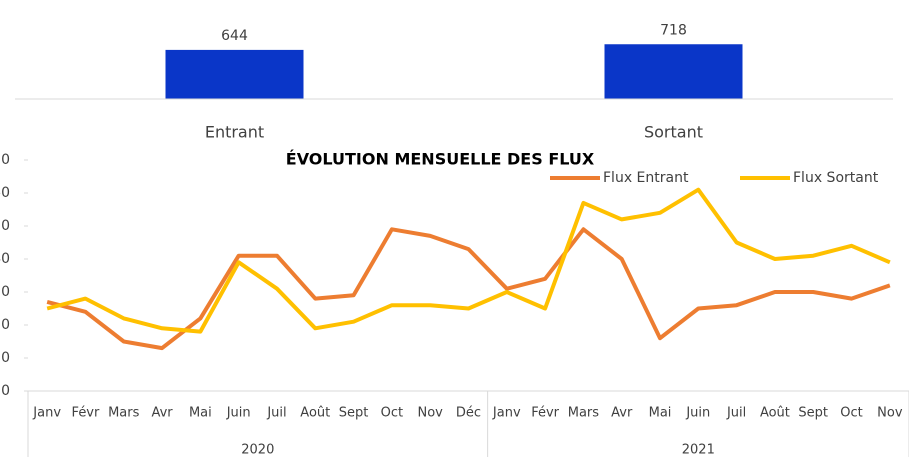  Describe the element at coordinates (5, 193) in the screenshot. I see `y-tick-label: 60` at that location.